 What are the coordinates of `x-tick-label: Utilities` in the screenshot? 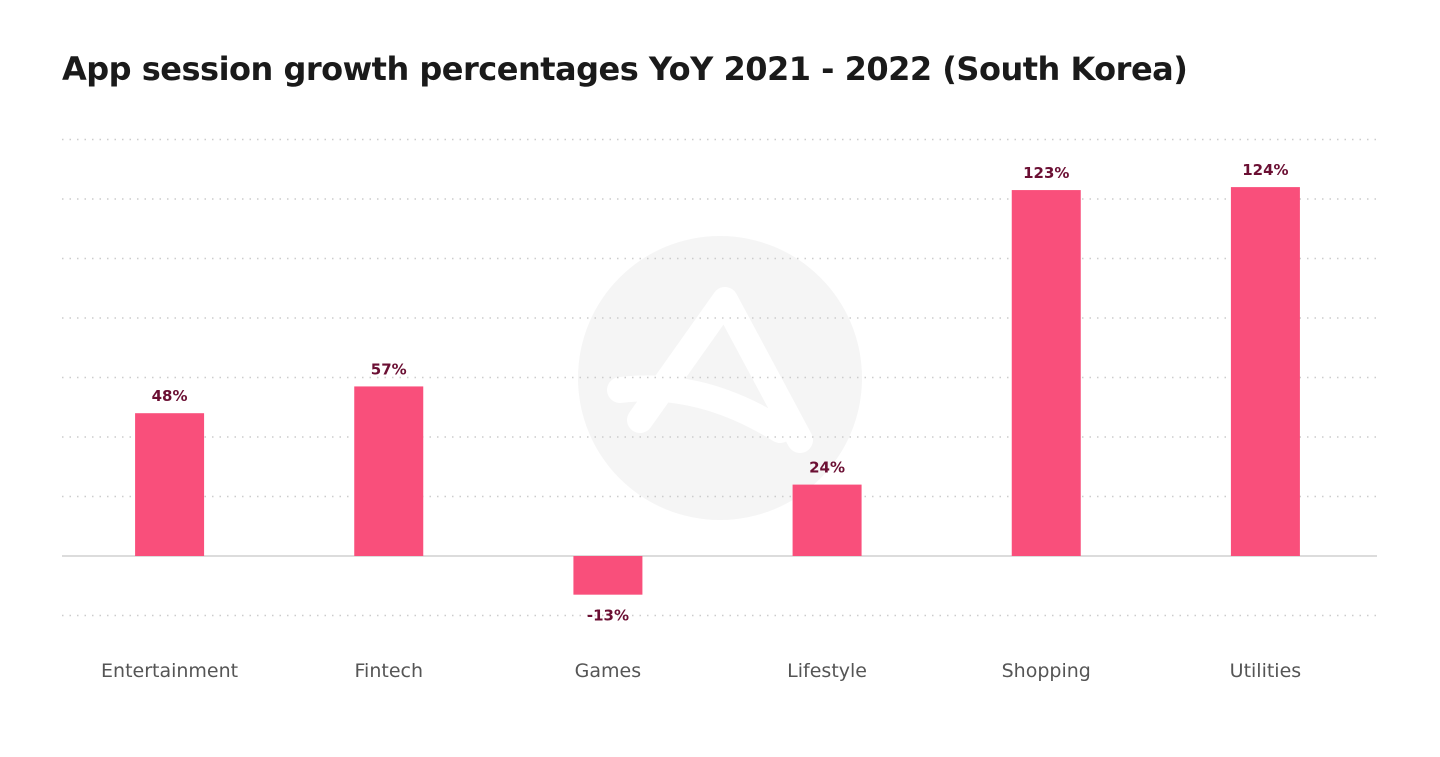 It's located at (1266, 671).